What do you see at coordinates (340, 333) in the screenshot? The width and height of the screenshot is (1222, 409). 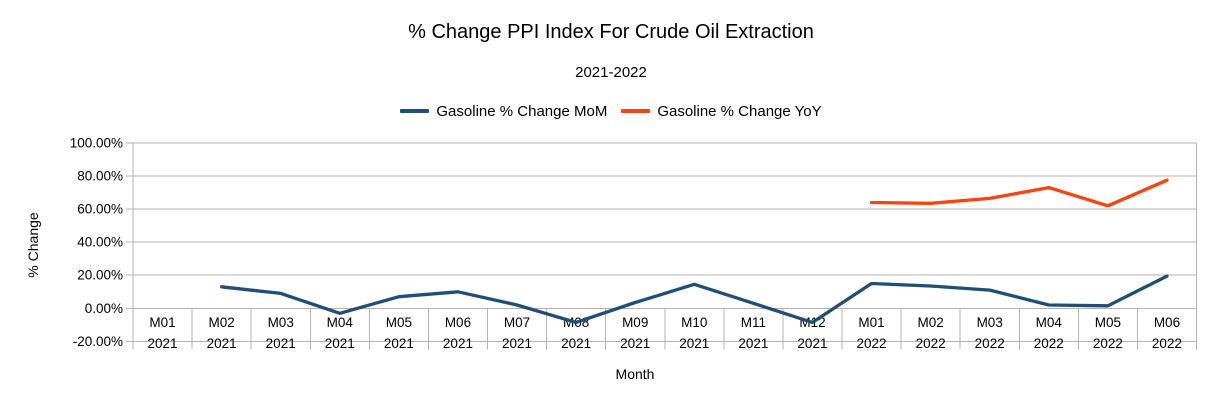 I see `x-category-label: M04 2021` at bounding box center [340, 333].